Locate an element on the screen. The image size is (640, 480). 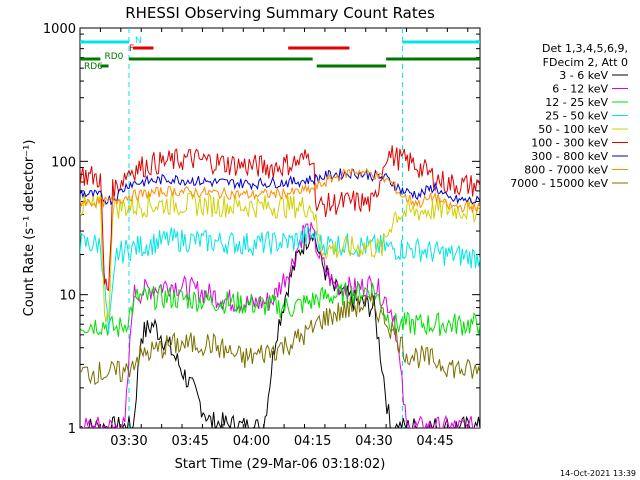
legend-header-1: Det 1,3,4,5,6,9, is located at coordinates (585, 48).